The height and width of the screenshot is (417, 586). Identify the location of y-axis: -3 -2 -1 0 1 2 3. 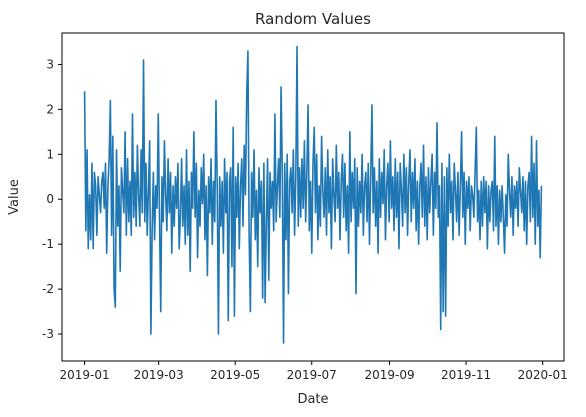
(52, 199).